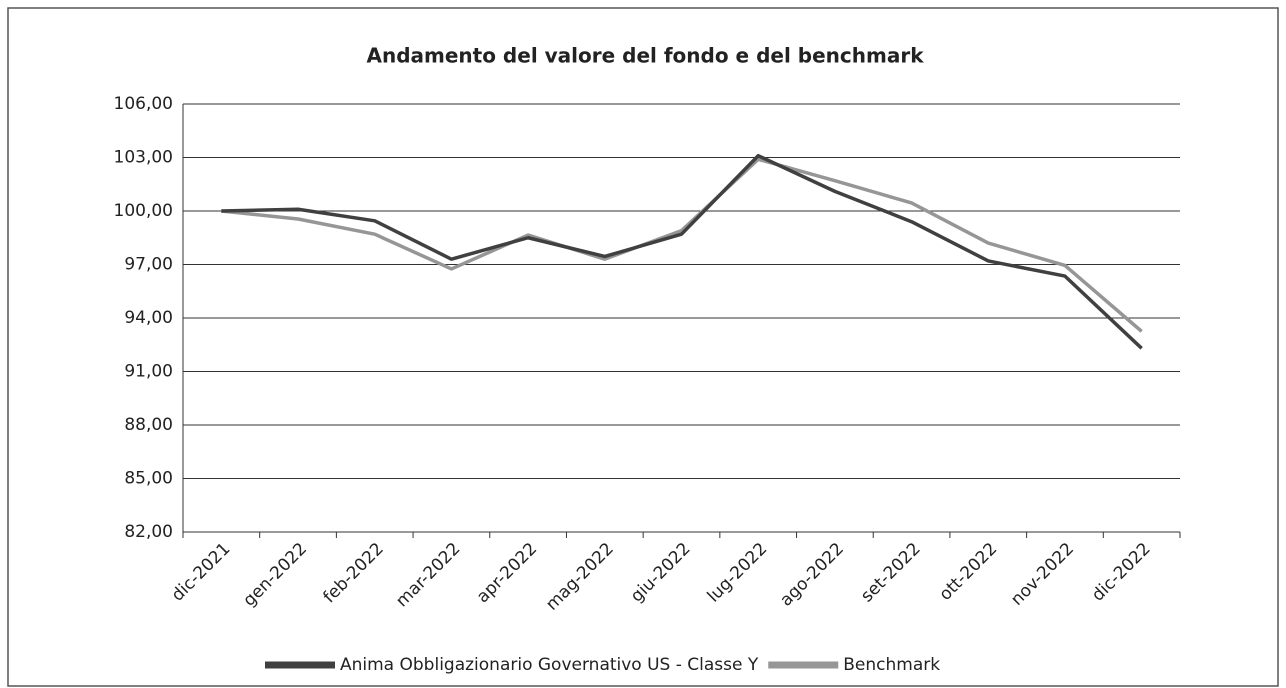  Describe the element at coordinates (148, 425) in the screenshot. I see `y-tick-label: 88,00` at that location.